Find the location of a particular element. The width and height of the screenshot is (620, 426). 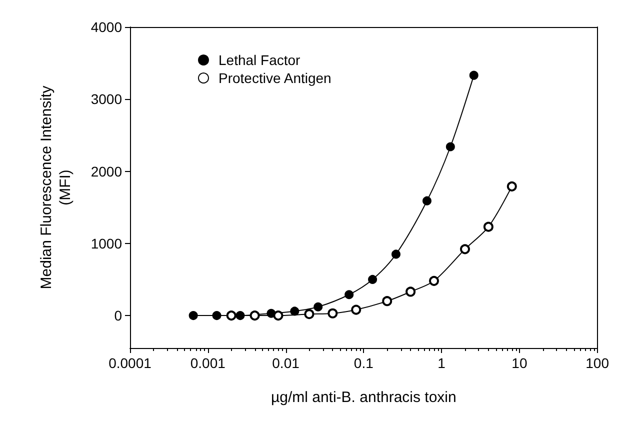

x-tick-label: 10 is located at coordinates (520, 363).